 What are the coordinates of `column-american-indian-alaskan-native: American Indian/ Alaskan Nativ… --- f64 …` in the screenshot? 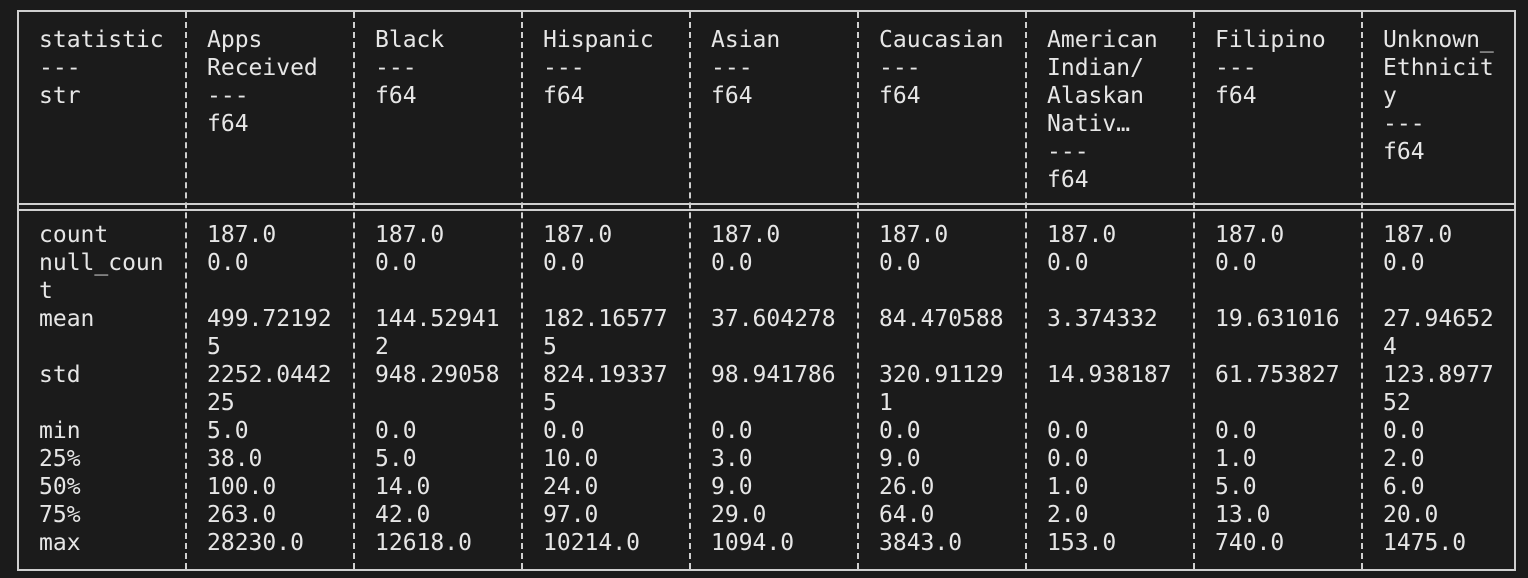 It's located at (1127, 290).